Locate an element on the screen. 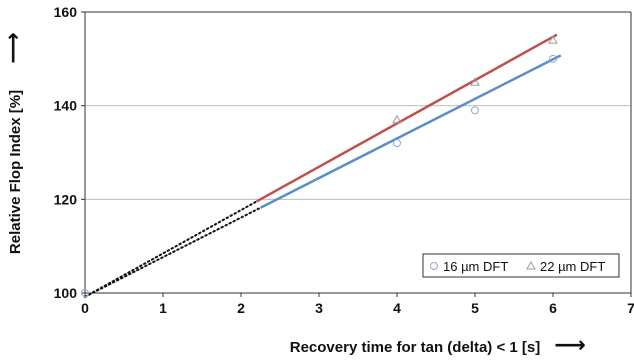 This screenshot has height=363, width=634. legend-label-series-2: 22 µm DFT is located at coordinates (572, 266).